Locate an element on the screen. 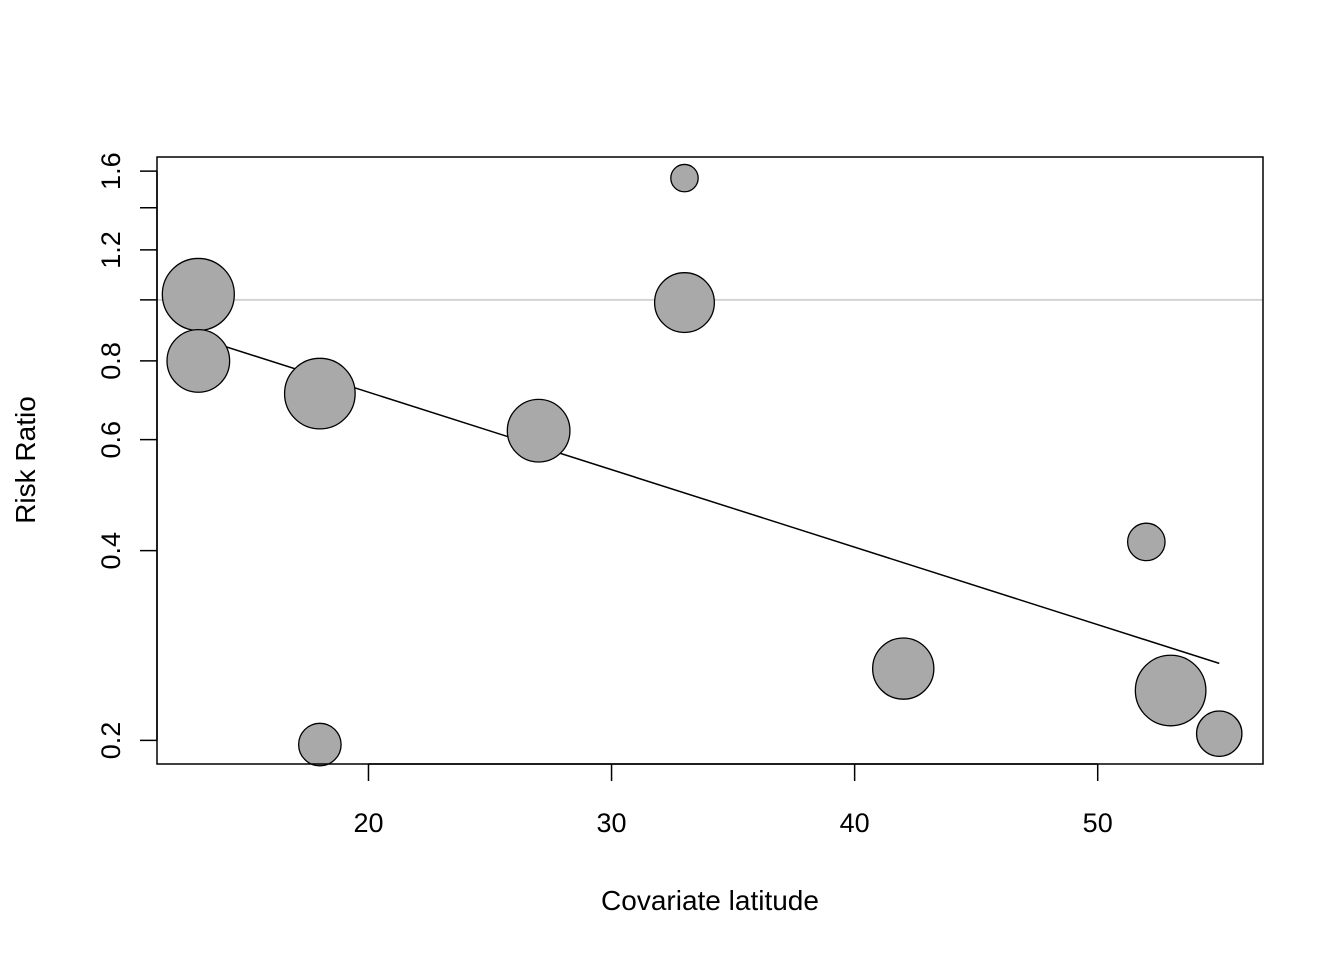 The width and height of the screenshot is (1344, 960). y-tick-label-0-6: 0.6 is located at coordinates (111, 440).